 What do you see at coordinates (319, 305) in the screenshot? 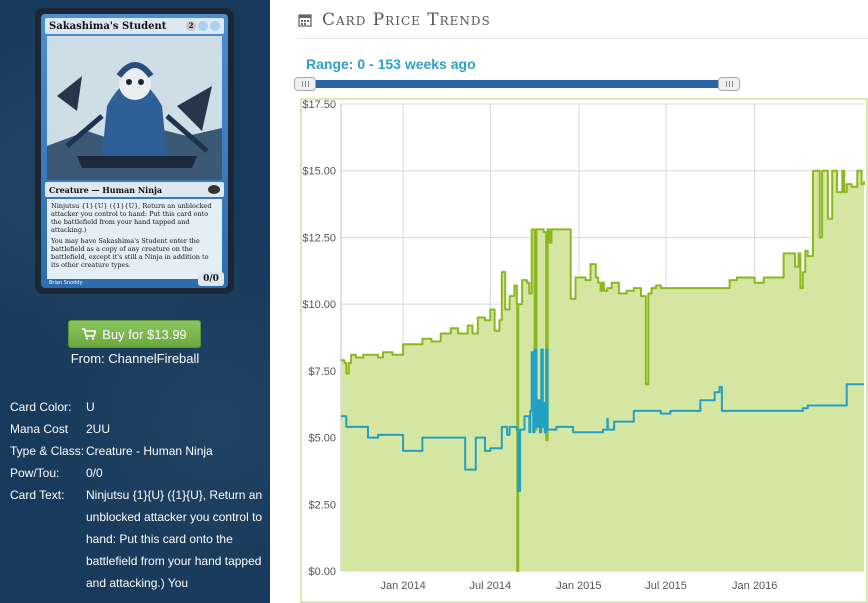
I see `y-tick-label: $10.00` at bounding box center [319, 305].